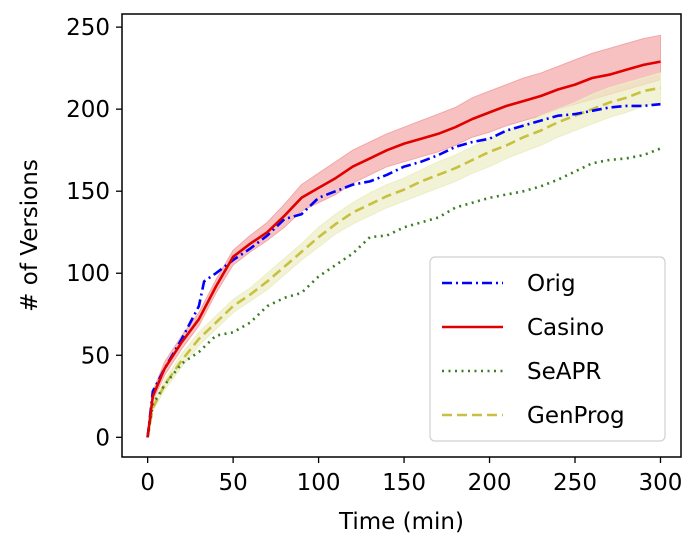 The height and width of the screenshot is (552, 698). I want to click on legend: Orig Casino SeAPR GenProg, so click(547, 349).